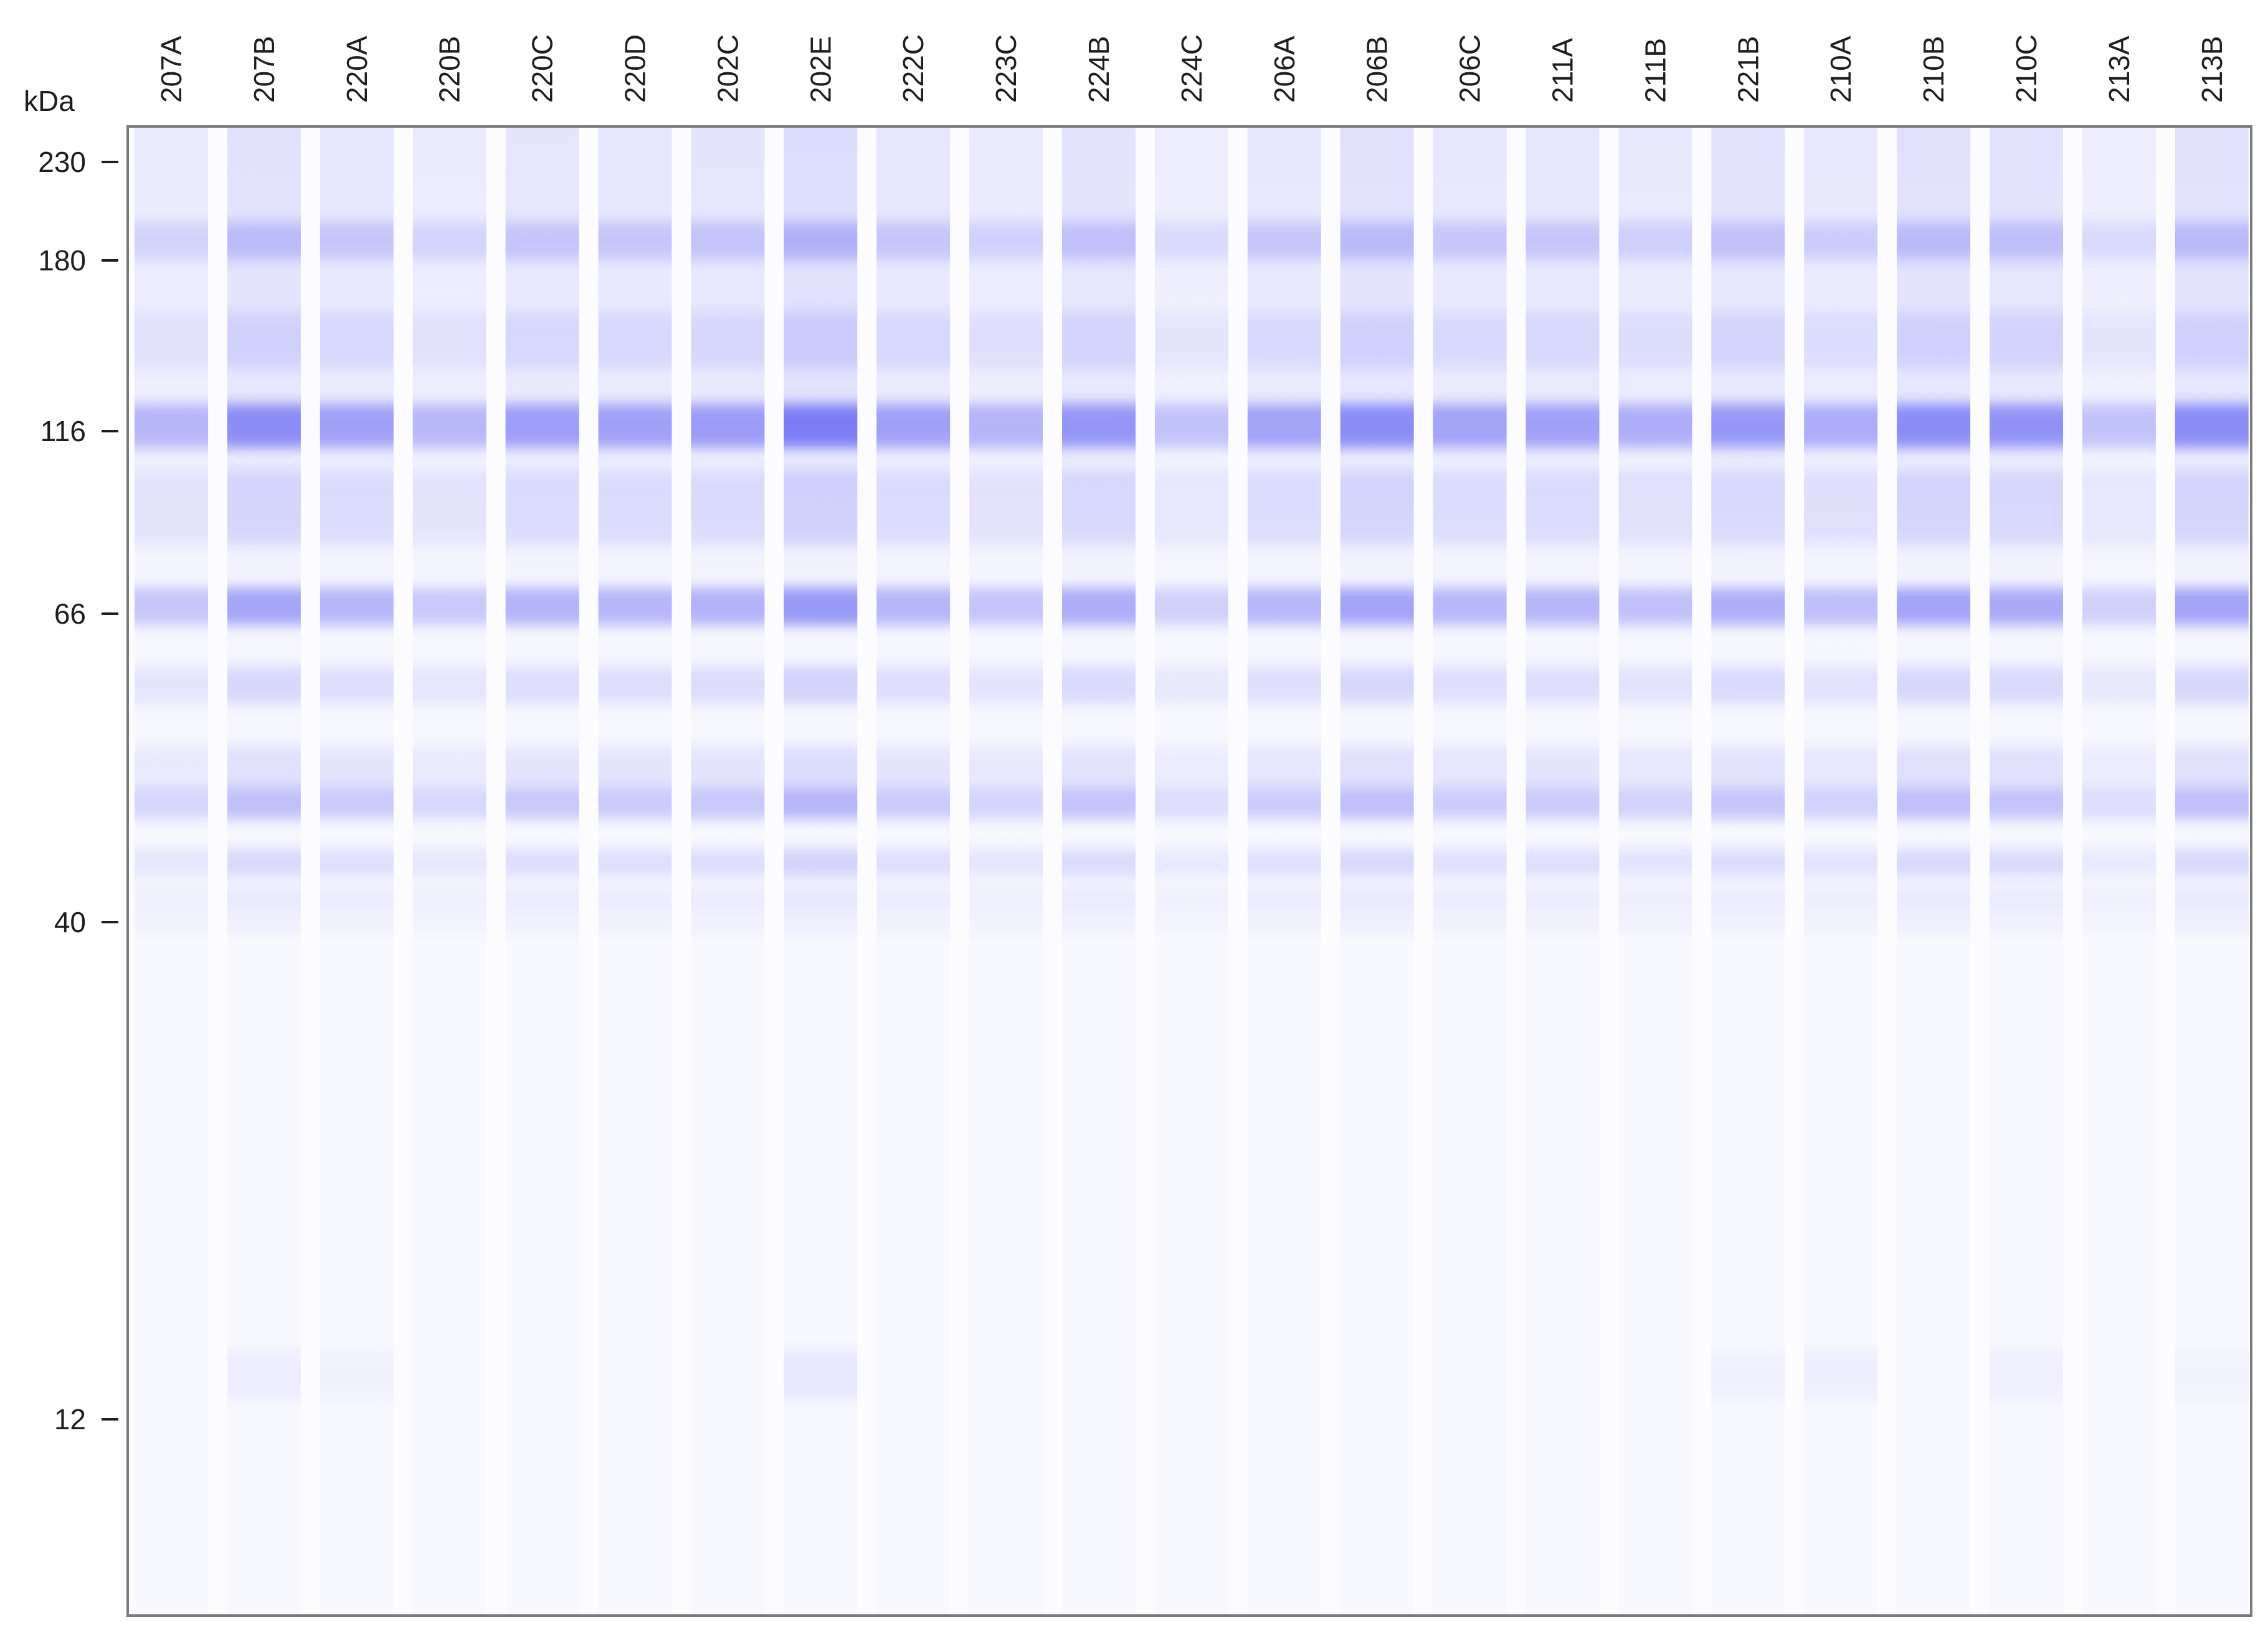  What do you see at coordinates (1285, 69) in the screenshot?
I see `lane-label: 206A` at bounding box center [1285, 69].